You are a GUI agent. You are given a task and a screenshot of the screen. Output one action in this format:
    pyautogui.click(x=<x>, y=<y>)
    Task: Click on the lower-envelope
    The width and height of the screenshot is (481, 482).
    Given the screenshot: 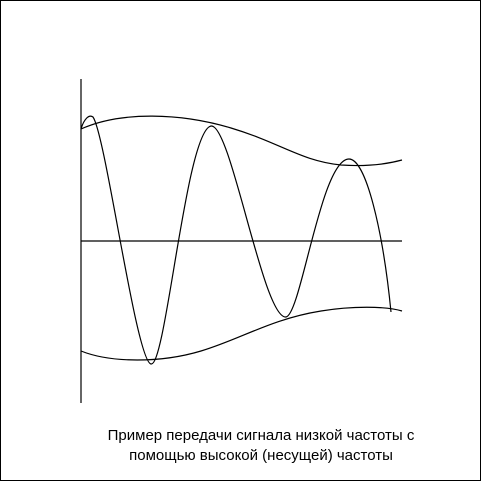 What is the action you would take?
    pyautogui.click(x=241, y=333)
    